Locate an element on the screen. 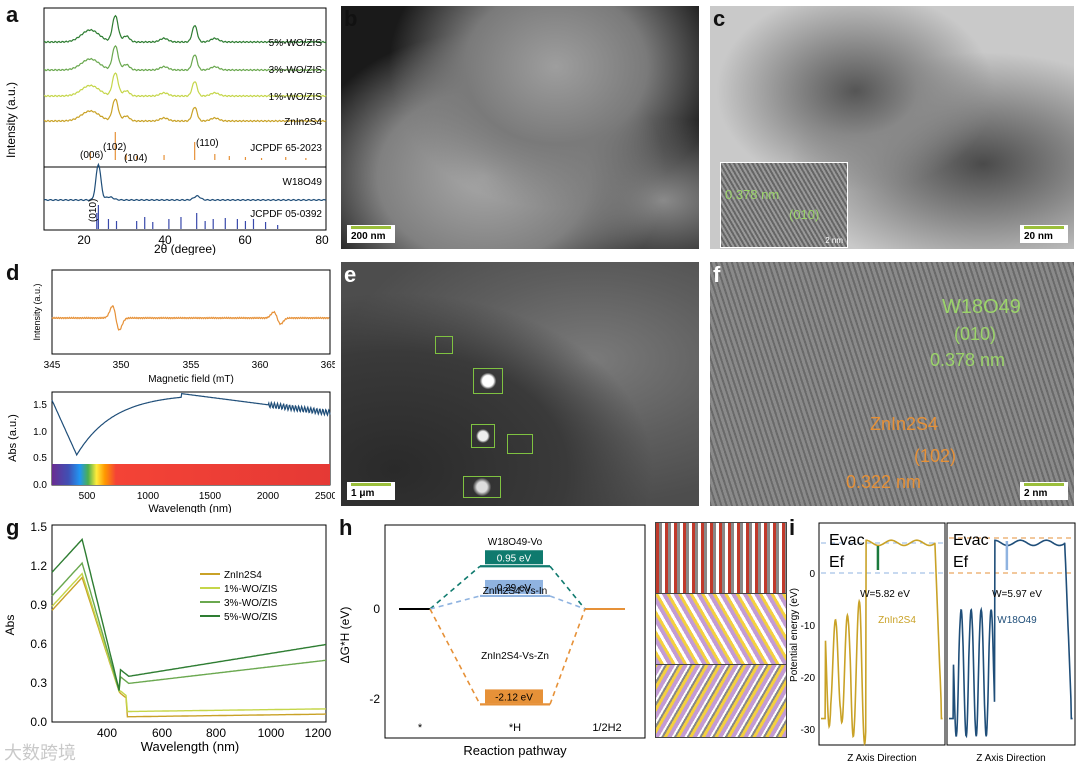  h-state-H: *H is located at coordinates (515, 728).